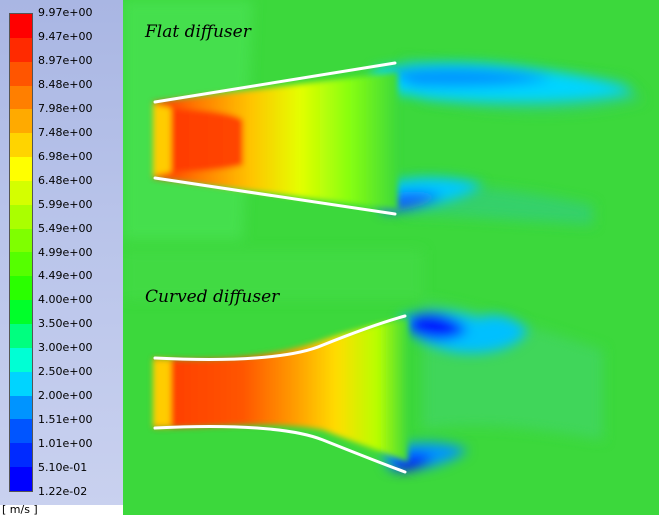  What do you see at coordinates (20, 509) in the screenshot?
I see `unit-label: [ m/s ]` at bounding box center [20, 509].